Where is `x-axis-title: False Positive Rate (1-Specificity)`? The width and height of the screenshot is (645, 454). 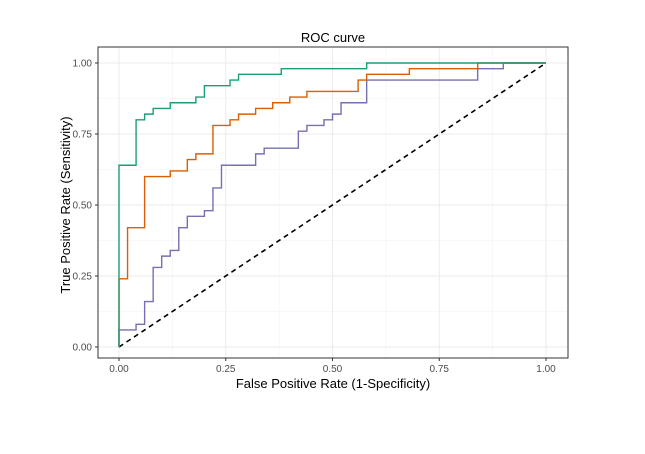 x-axis-title: False Positive Rate (1-Specificity) is located at coordinates (333, 383).